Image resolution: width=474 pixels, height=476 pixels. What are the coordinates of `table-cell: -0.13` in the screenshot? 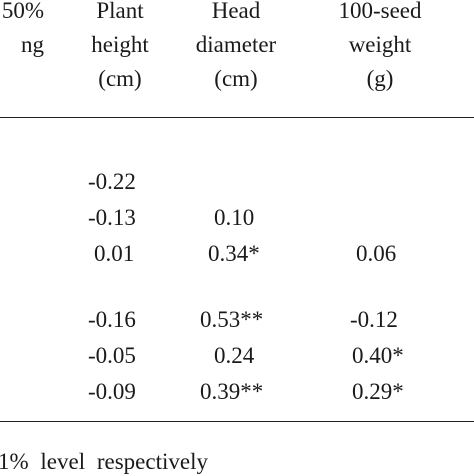 It's located at (112, 217).